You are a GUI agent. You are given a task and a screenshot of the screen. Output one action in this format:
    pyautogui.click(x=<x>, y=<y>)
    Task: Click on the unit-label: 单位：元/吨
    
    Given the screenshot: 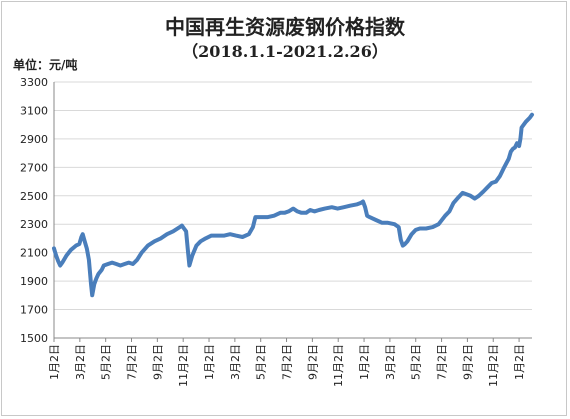 What is the action you would take?
    pyautogui.click(x=45, y=65)
    